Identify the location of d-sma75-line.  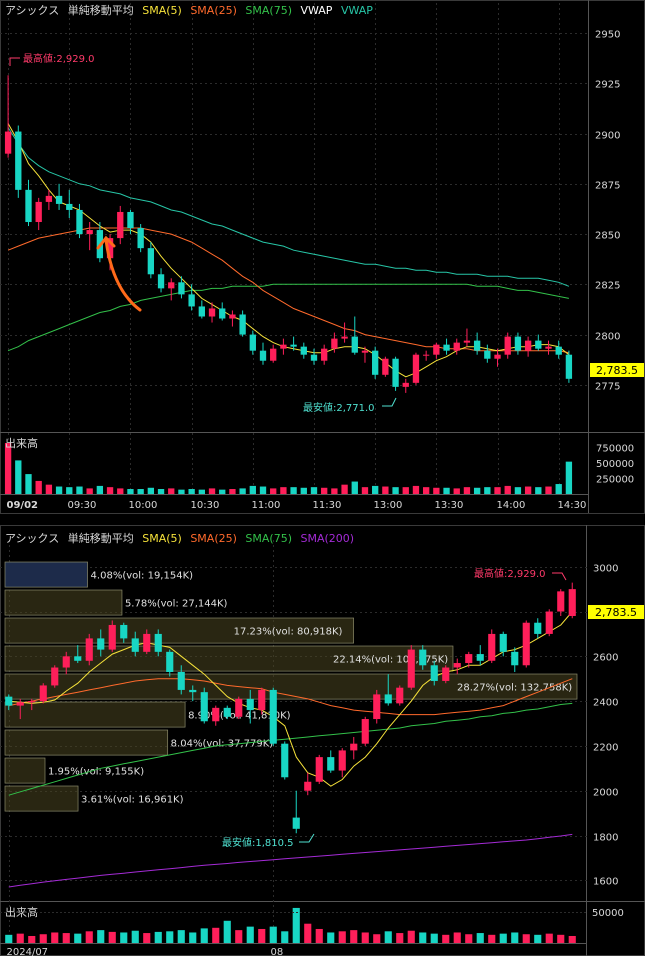
(290, 749).